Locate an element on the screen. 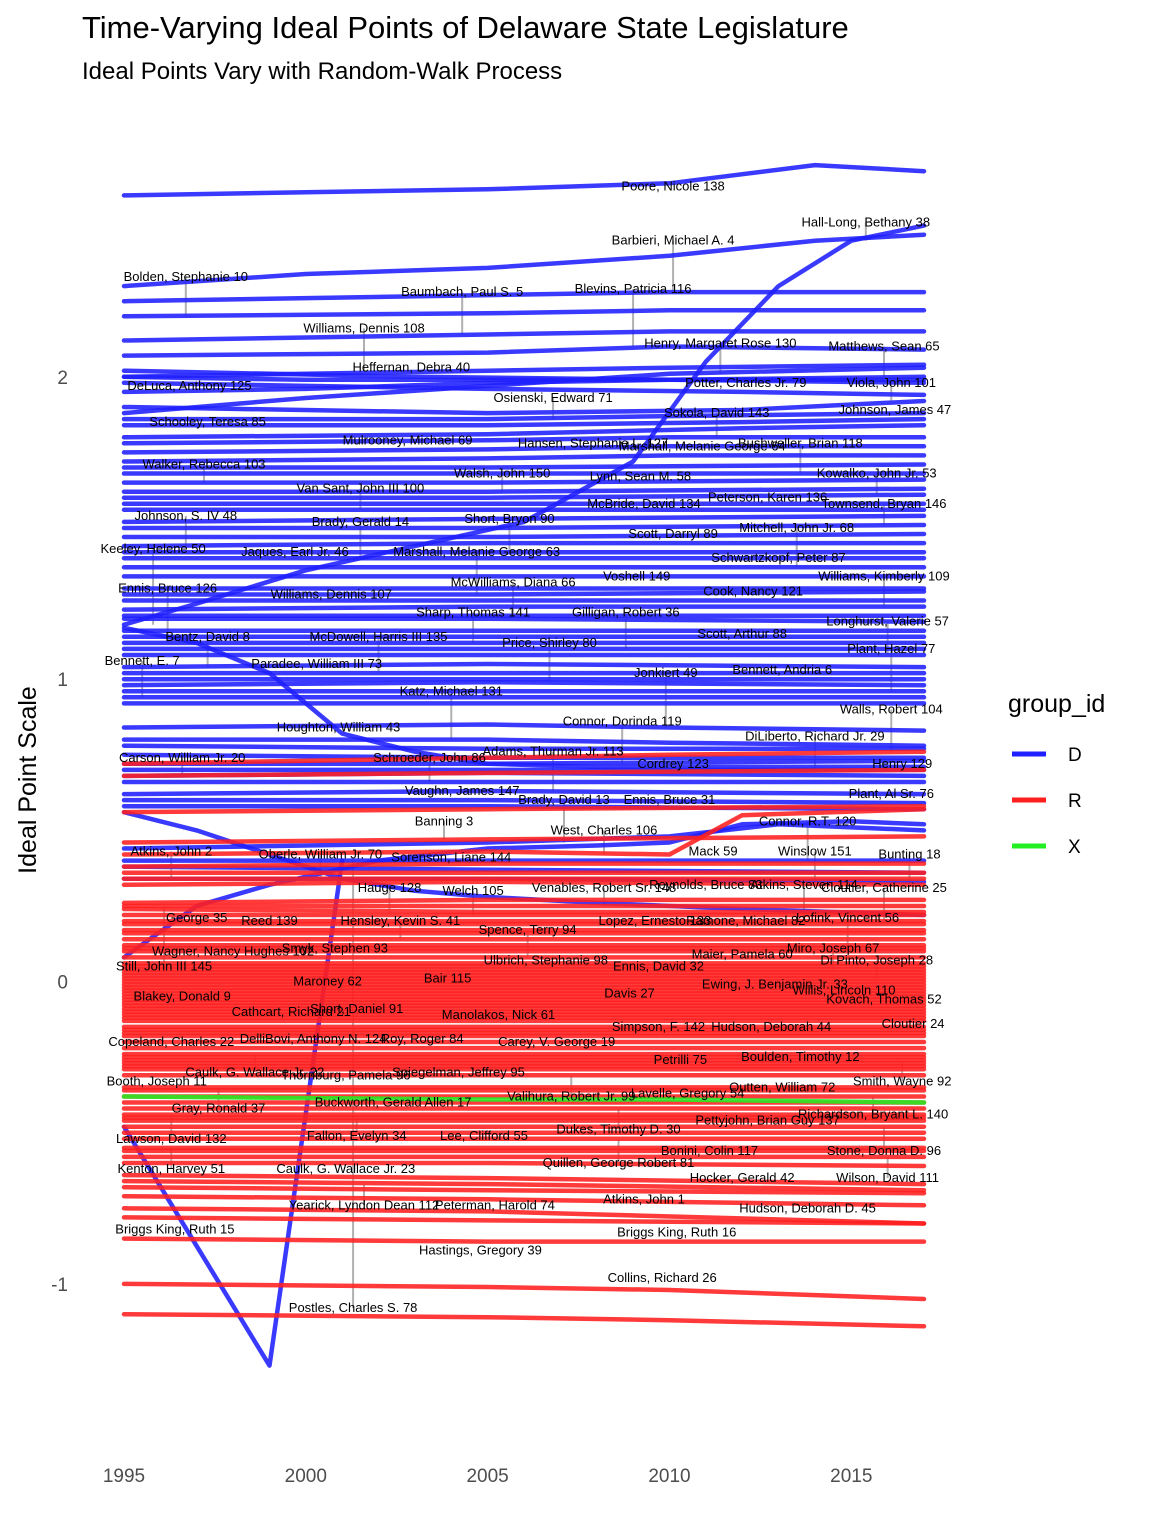 This screenshot has height=1536, width=1152. series-label-booth-joseph-11: Booth, Joseph 11 is located at coordinates (157, 1080).